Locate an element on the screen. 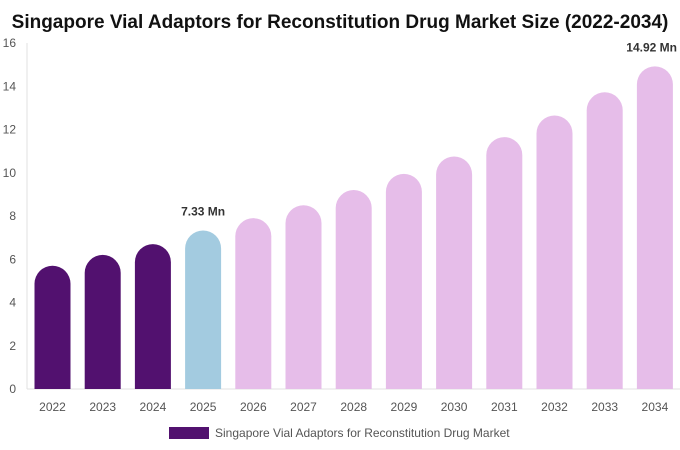 The width and height of the screenshot is (680, 450). x-tick-label: 2030 is located at coordinates (454, 407).